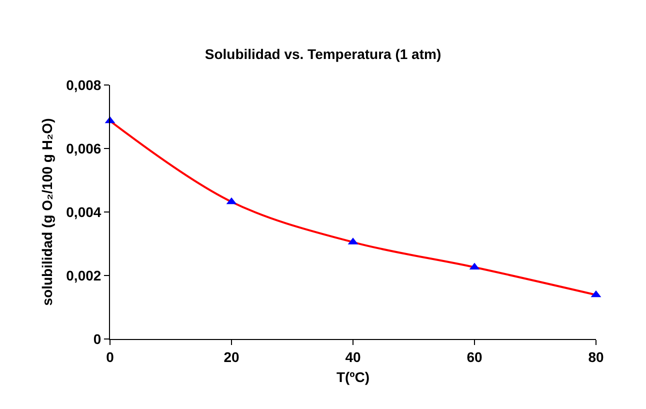 This screenshot has height=409, width=646. What do you see at coordinates (353, 377) in the screenshot?
I see `x-axis-title: T(ºC)` at bounding box center [353, 377].